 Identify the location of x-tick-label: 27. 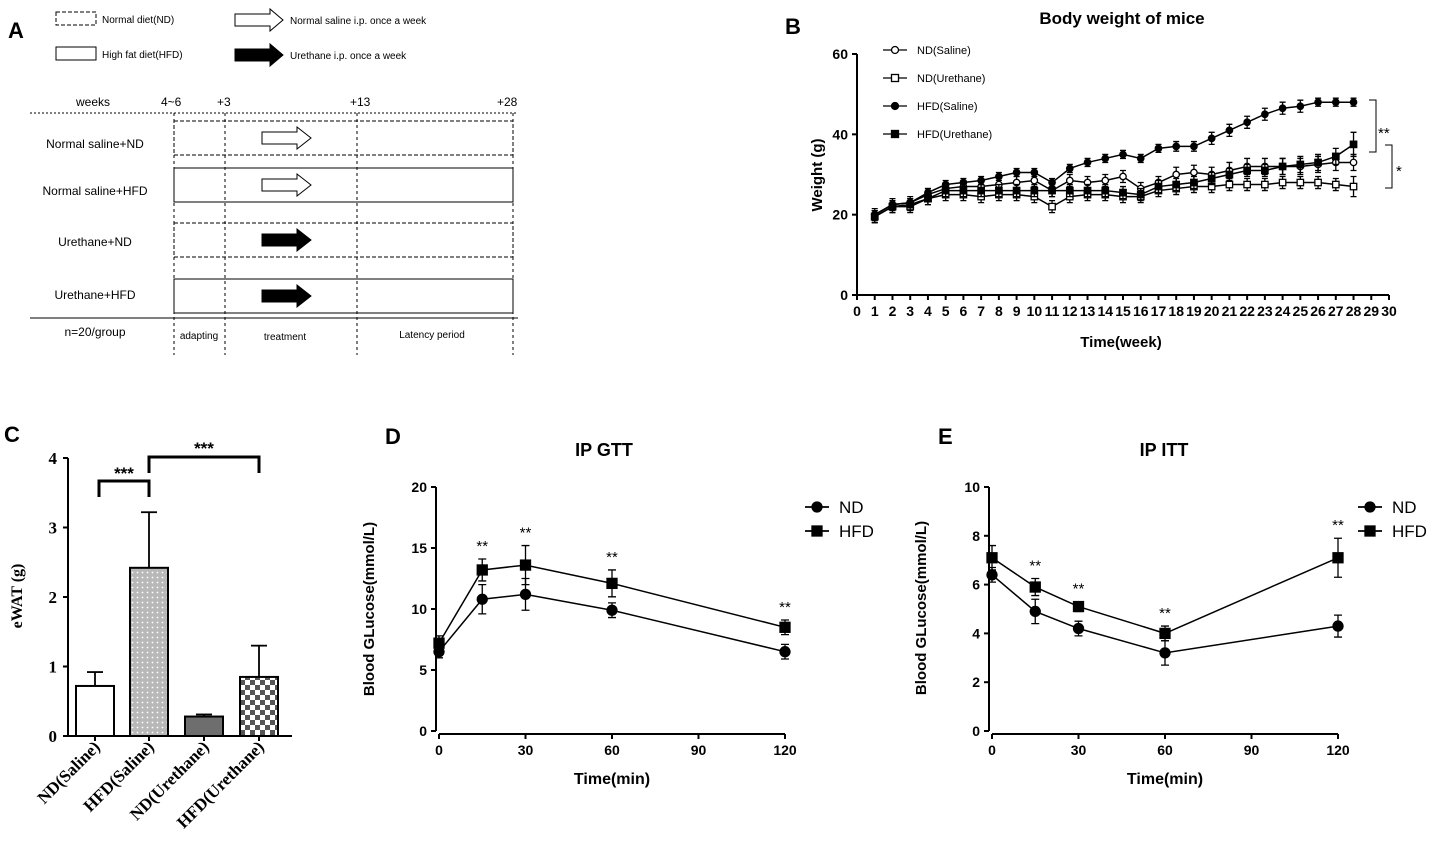
(1336, 311).